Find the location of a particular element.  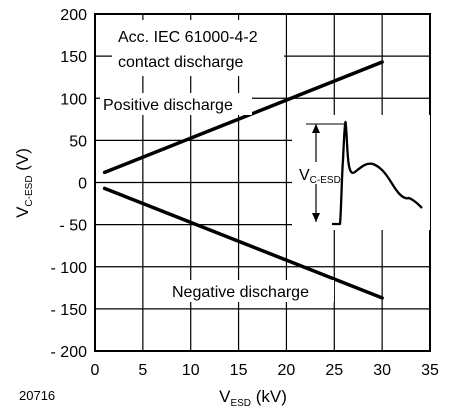

v-c-esd-label: VC-ESD is located at coordinates (320, 176).